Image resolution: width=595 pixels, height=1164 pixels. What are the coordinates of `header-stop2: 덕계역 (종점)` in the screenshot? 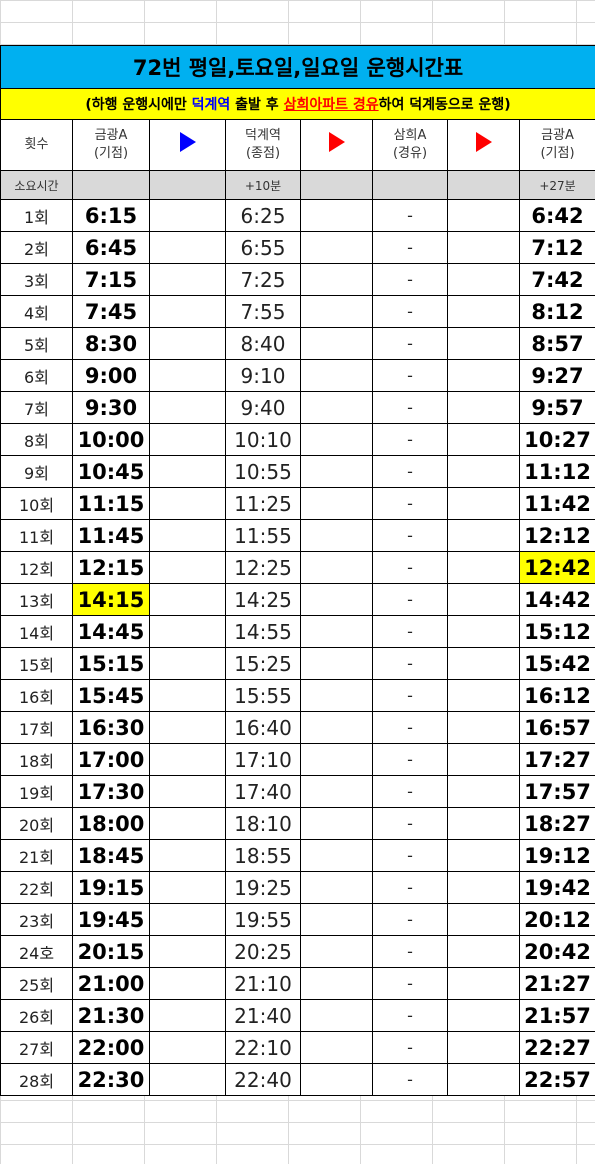 It's located at (263, 145).